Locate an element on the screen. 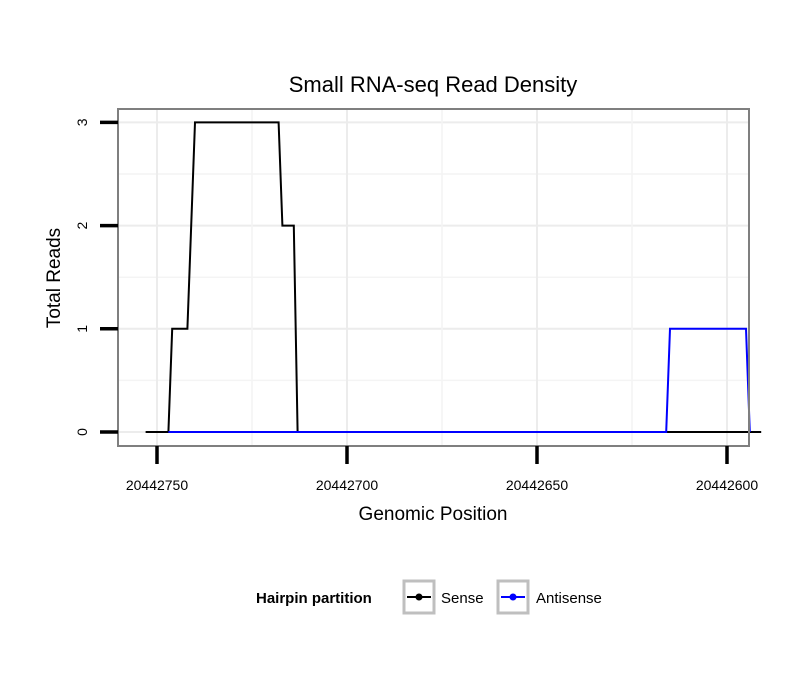  legend-key-sense is located at coordinates (419, 597).